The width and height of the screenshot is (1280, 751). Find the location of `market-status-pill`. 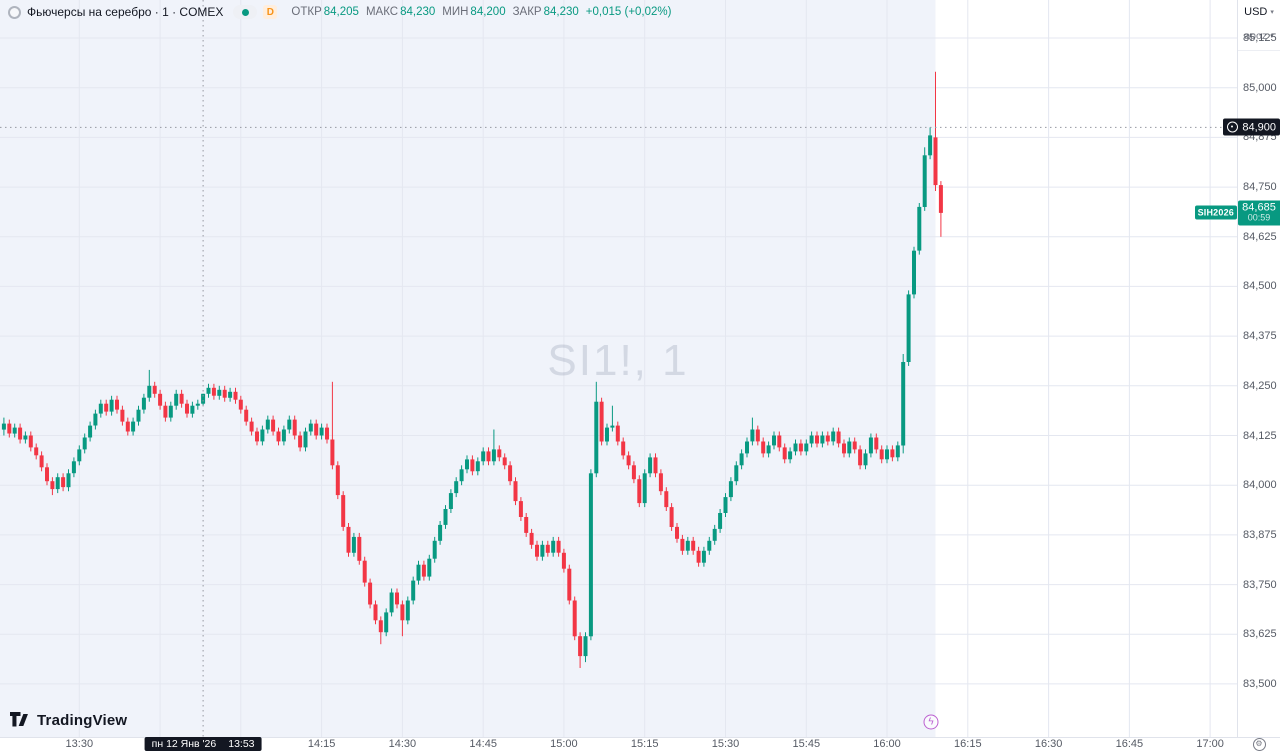

market-status-pill is located at coordinates (245, 12).